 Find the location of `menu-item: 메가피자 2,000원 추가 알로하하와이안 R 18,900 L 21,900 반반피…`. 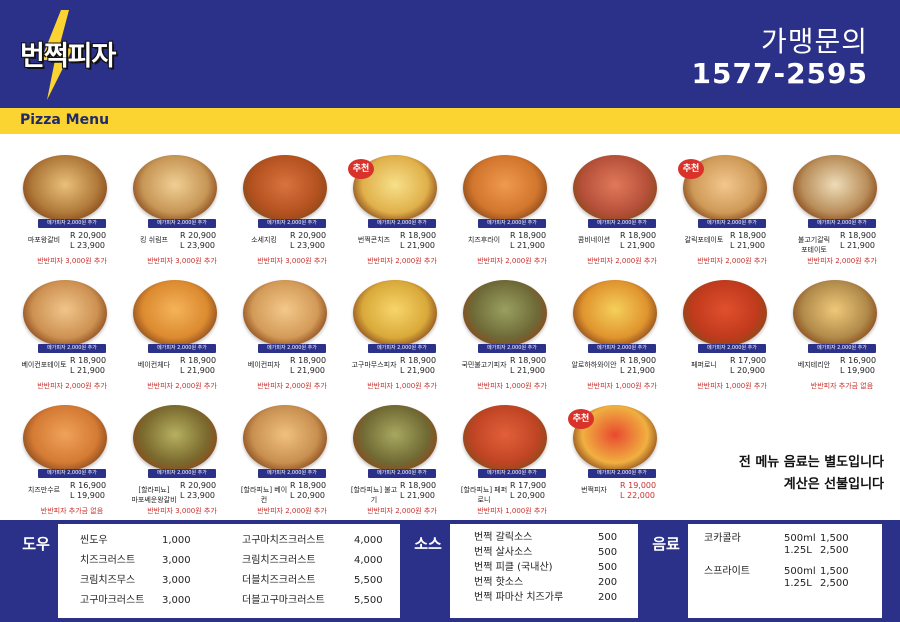

menu-item: 메가피자 2,000원 추가 알로하하와이안 R 18,900 L 21,900 반반피… is located at coordinates (623, 339).